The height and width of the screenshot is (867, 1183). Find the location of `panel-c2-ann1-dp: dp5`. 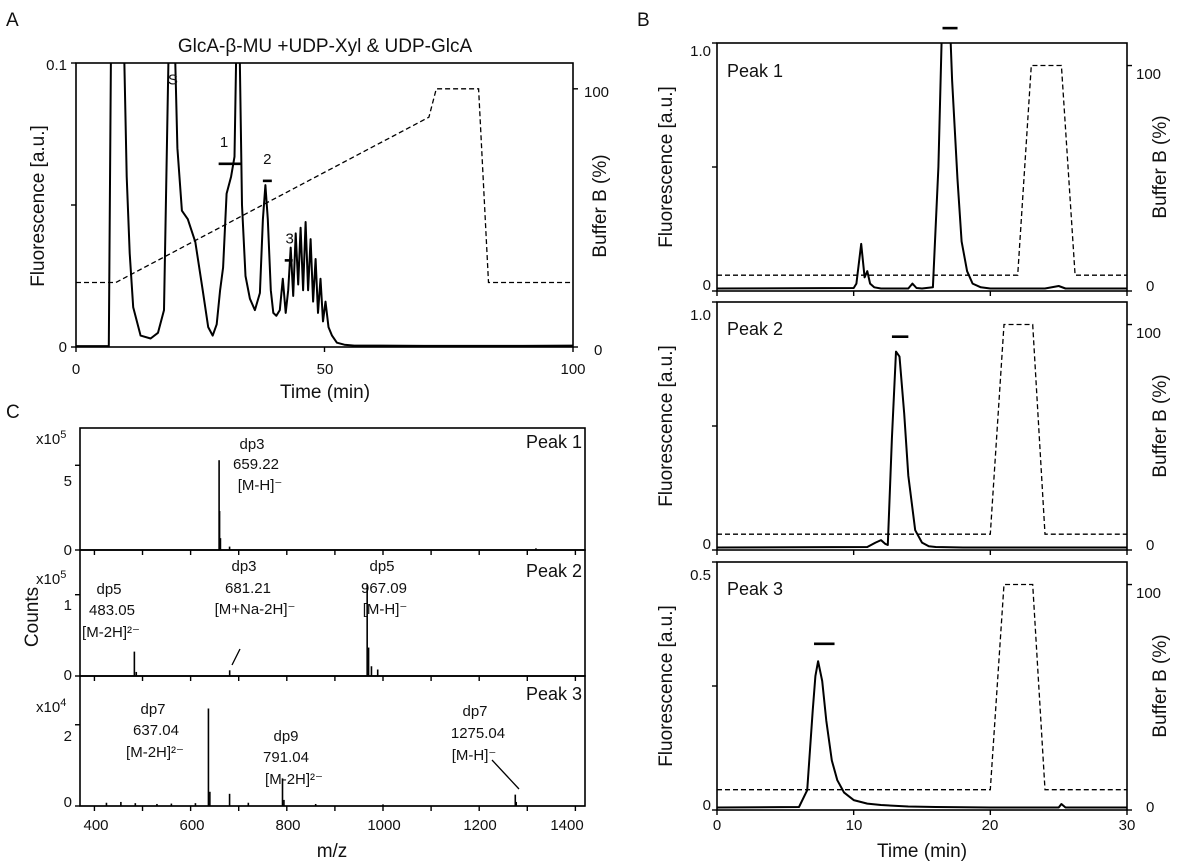

panel-c2-ann1-dp: dp5 is located at coordinates (108, 589).